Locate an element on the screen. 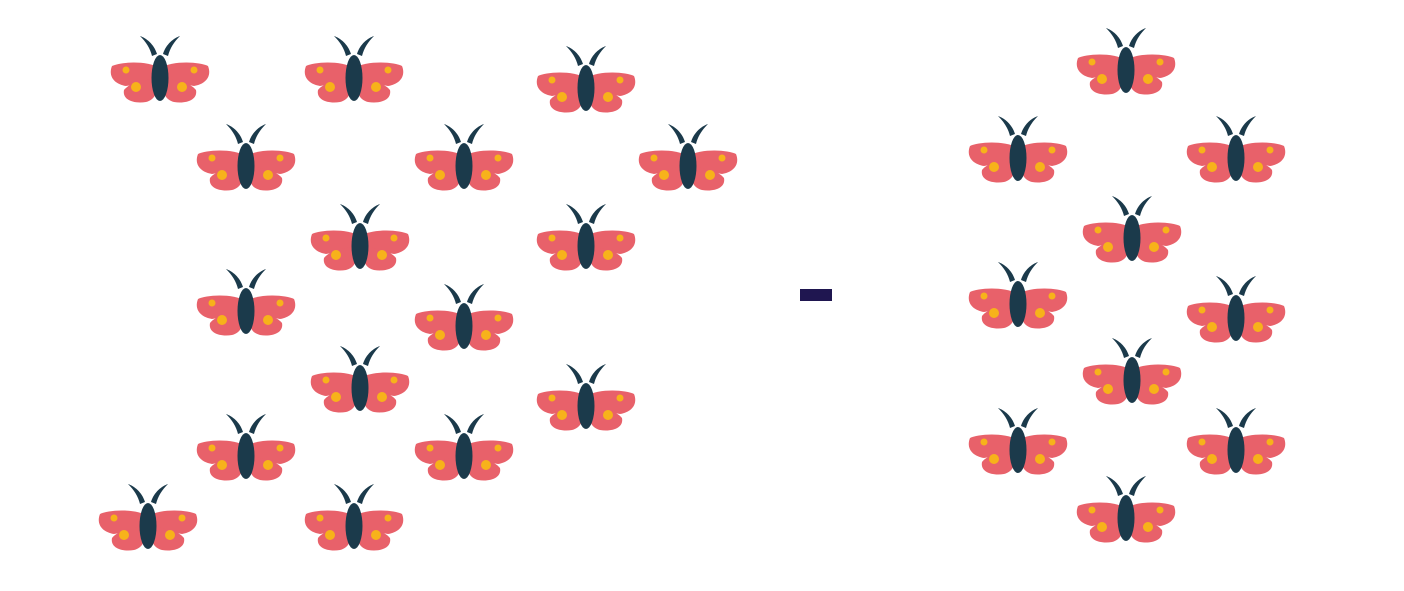 The image size is (1404, 591). minus-sign is located at coordinates (816, 295).